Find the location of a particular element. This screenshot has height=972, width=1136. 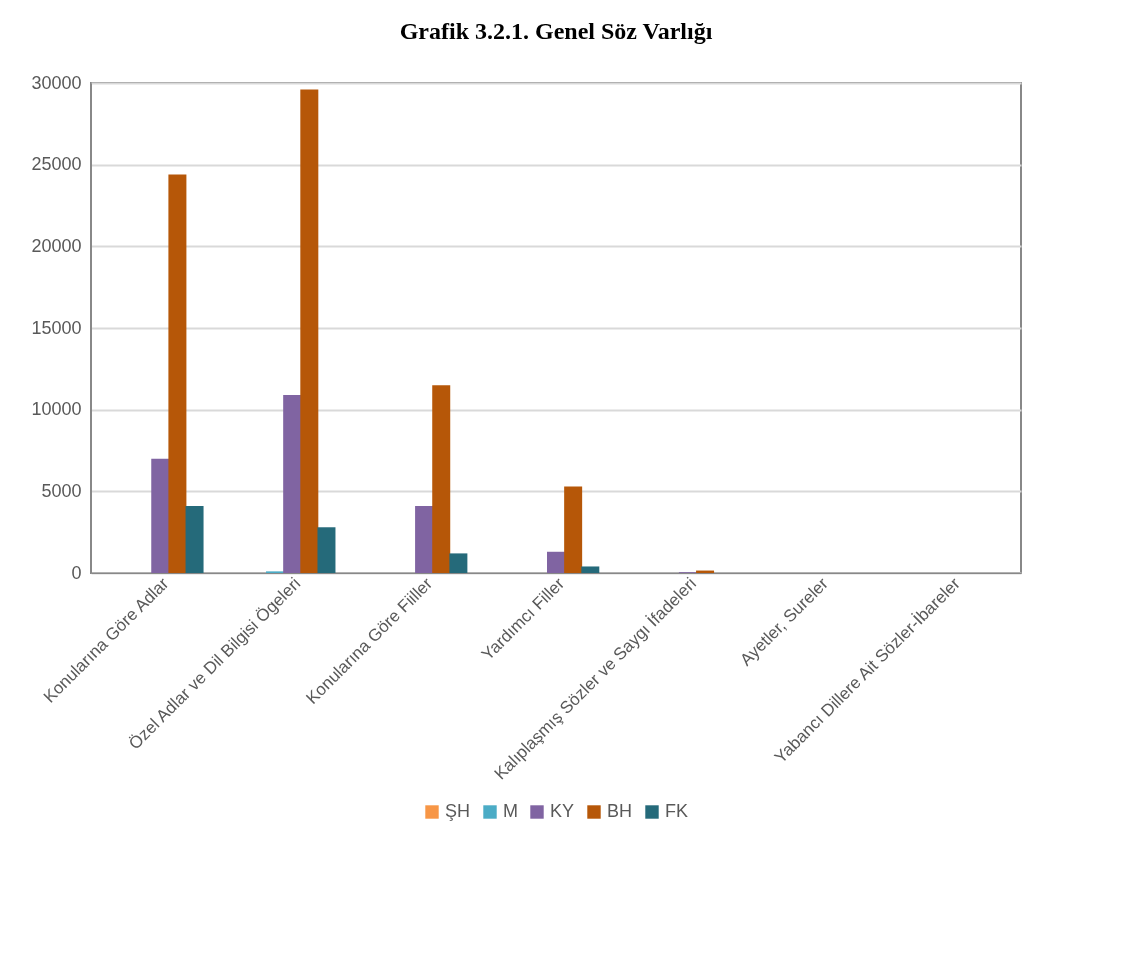

y-tick-label: 20000 is located at coordinates (56, 245).